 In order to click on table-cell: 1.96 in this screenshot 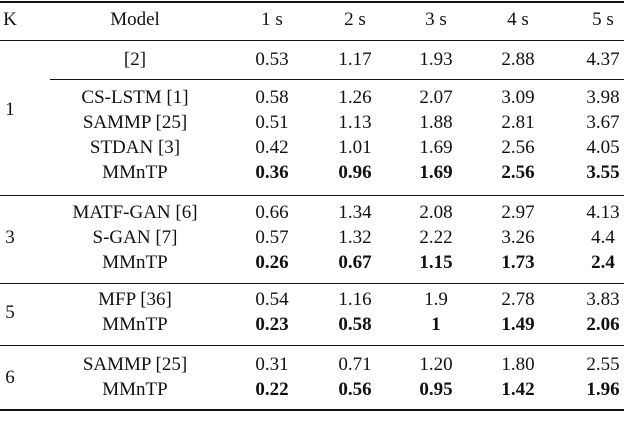, I will do `click(603, 389)`.